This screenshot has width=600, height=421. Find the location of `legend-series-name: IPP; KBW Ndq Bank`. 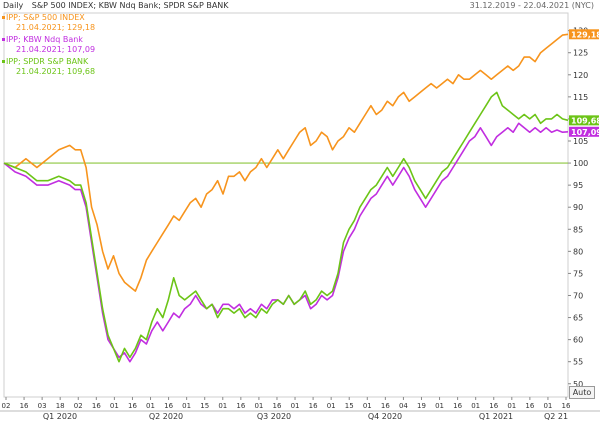

legend-series-name: IPP; KBW Ndq Bank is located at coordinates (44, 39).